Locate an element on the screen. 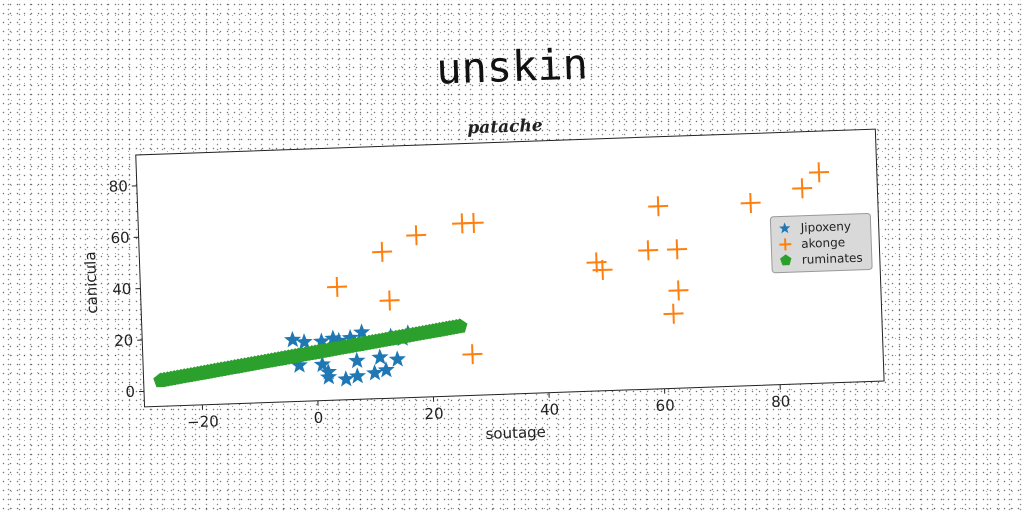  x-tick-label: 40 is located at coordinates (550, 409).